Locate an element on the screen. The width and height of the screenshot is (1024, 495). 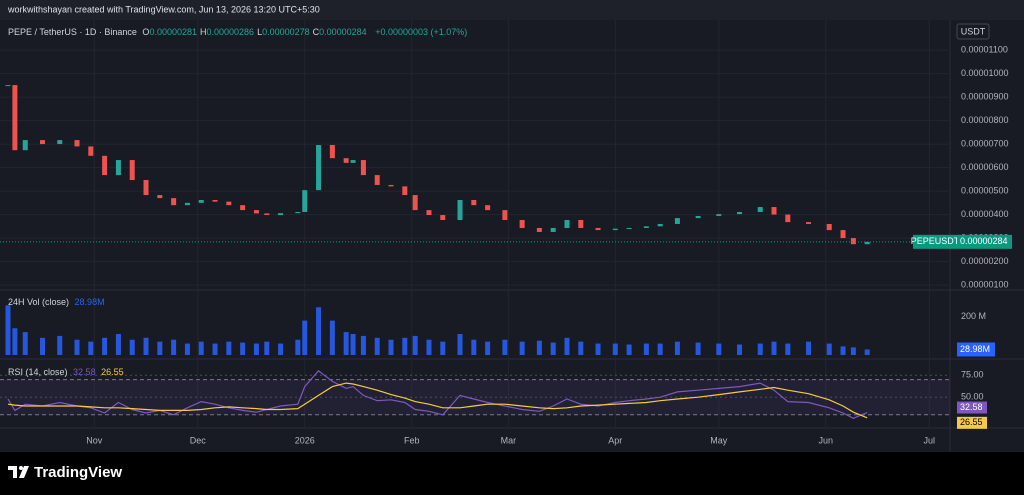
volume-value: 28.98M is located at coordinates (89, 302).